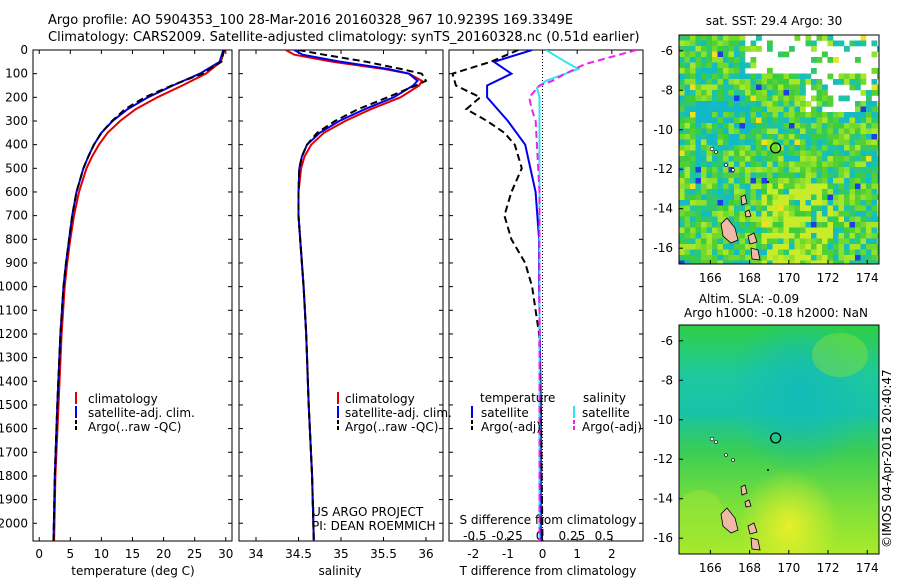 The image size is (900, 580). Describe the element at coordinates (194, 554) in the screenshot. I see `x-tick-label: 25` at that location.